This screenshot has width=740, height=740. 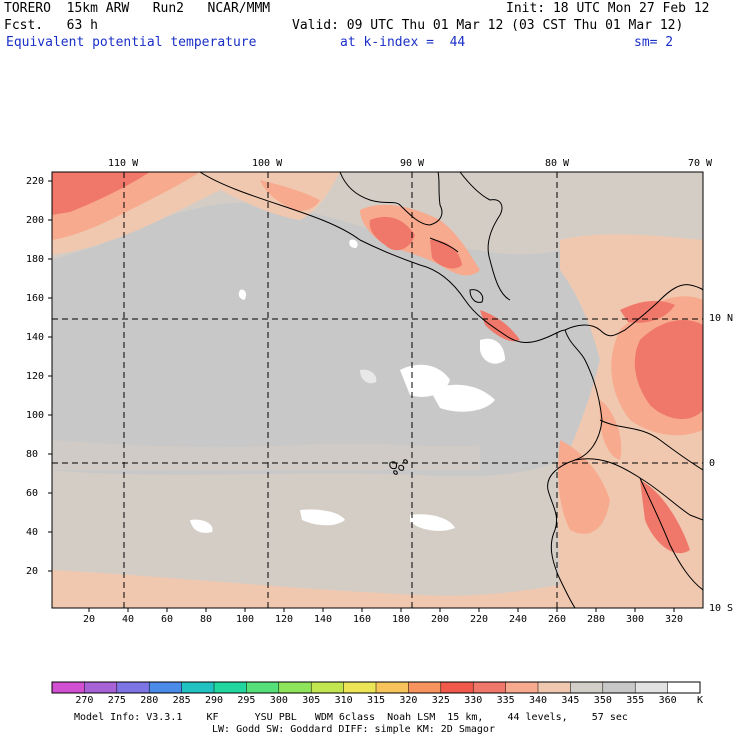 What do you see at coordinates (206, 619) in the screenshot?
I see `x-tick-label: 80` at bounding box center [206, 619].